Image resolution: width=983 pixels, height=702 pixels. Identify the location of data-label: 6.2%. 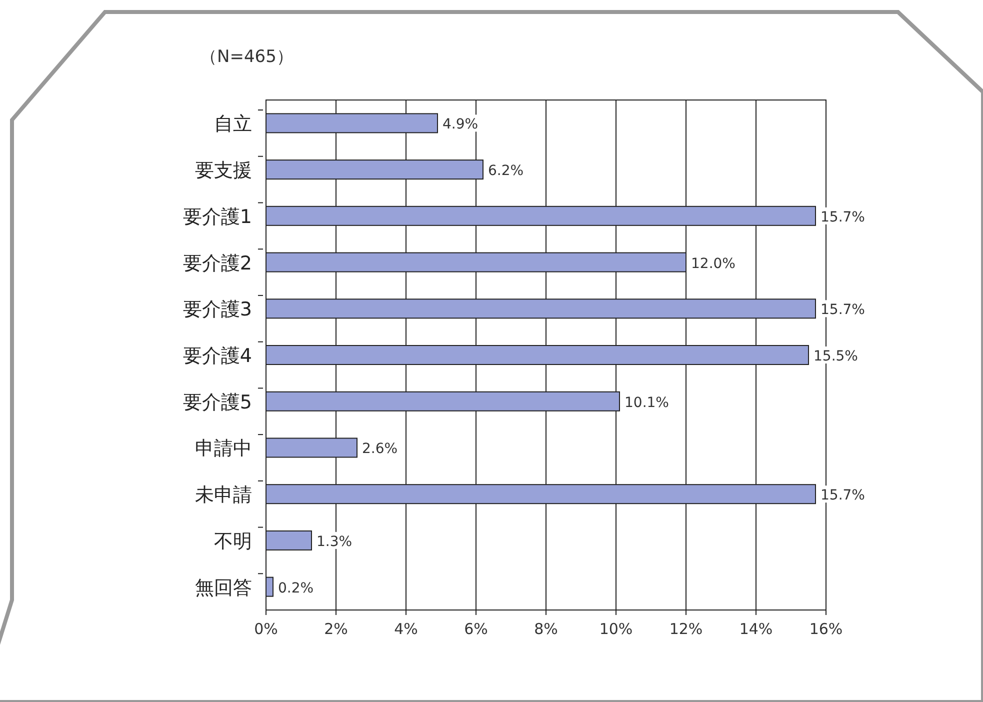
(506, 171).